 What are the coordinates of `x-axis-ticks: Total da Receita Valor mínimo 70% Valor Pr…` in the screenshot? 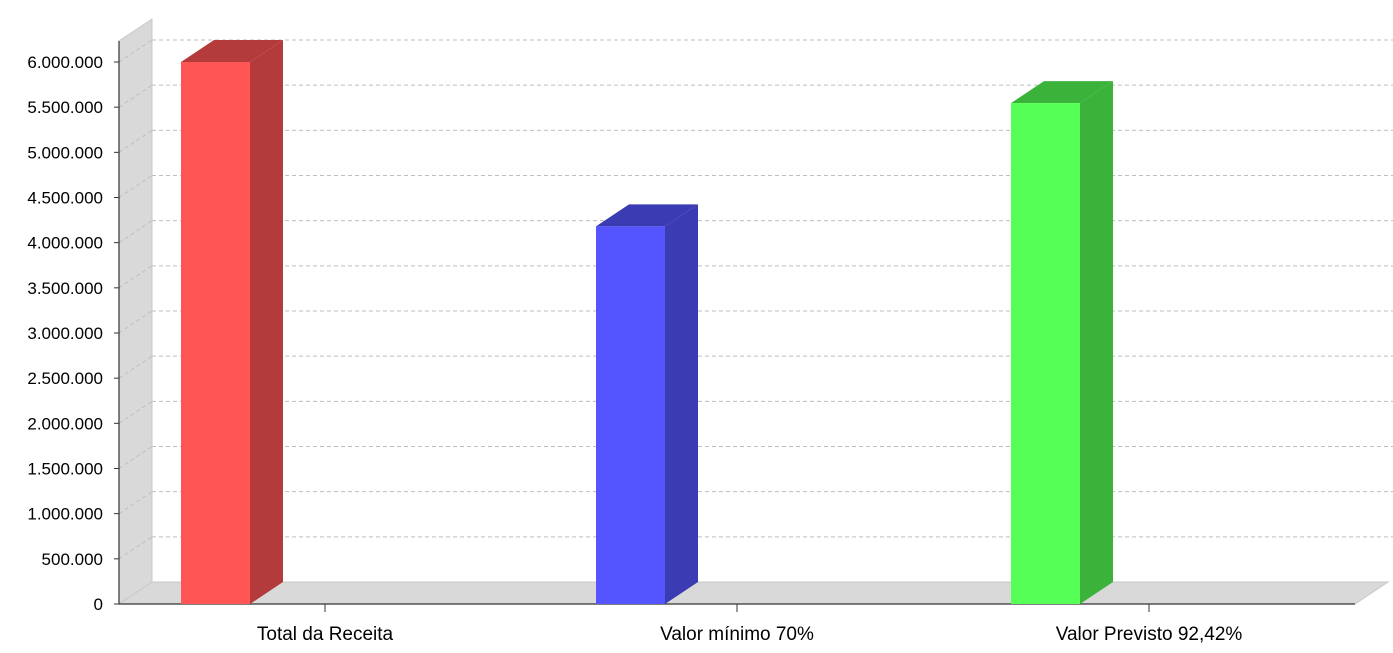 It's located at (750, 624).